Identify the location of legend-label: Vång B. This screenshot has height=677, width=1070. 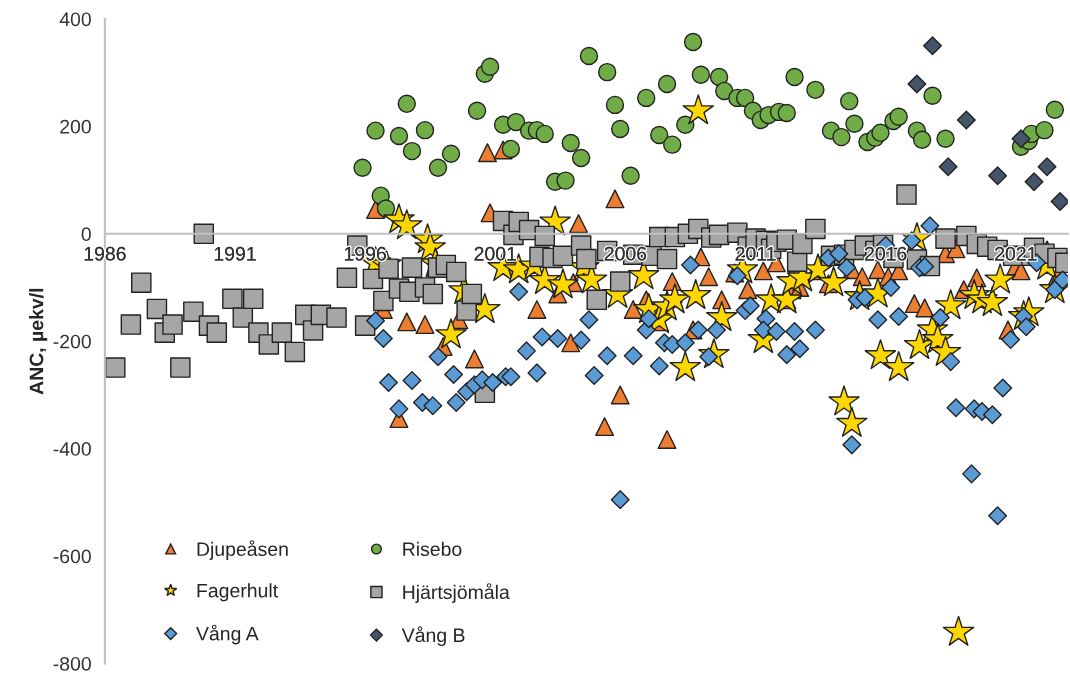
(433, 636).